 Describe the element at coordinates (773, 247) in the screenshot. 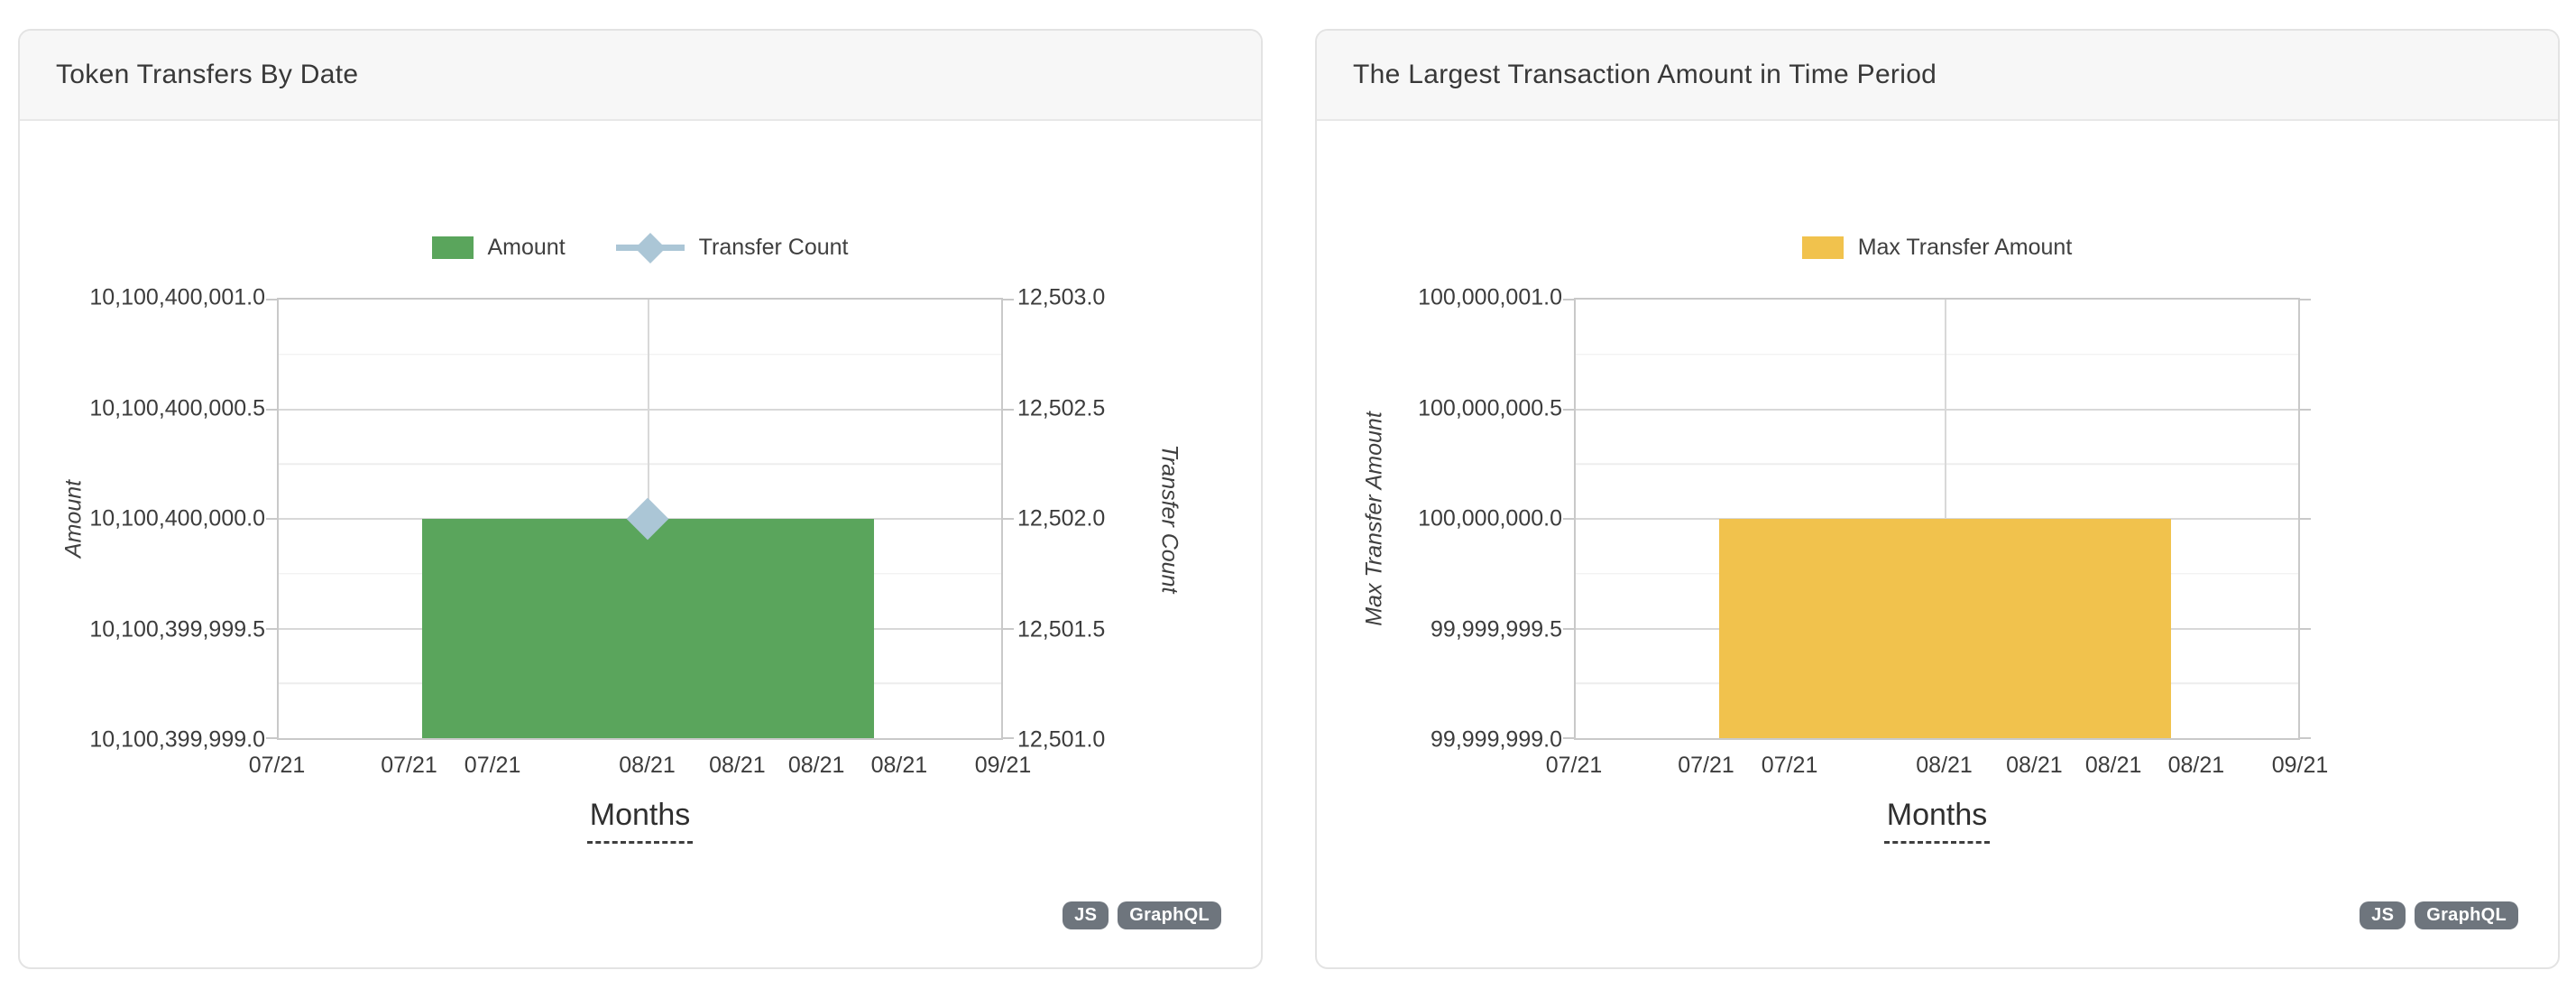

I see `legend-label: Transfer Count` at that location.